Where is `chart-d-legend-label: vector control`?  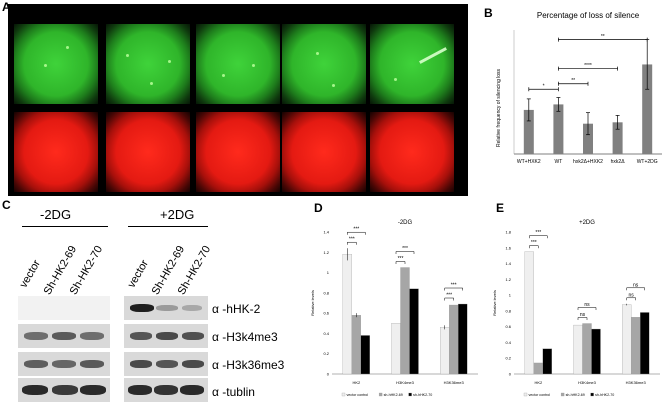 chart-d-legend-label: vector control is located at coordinates (358, 395).